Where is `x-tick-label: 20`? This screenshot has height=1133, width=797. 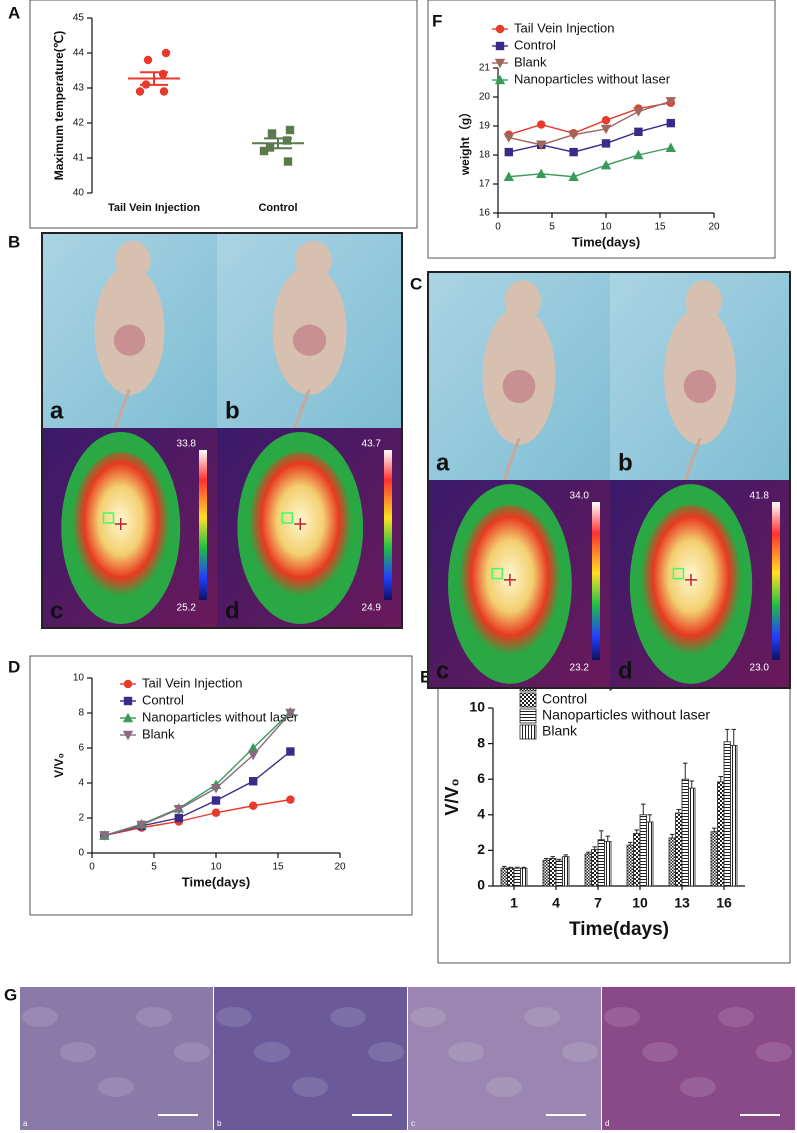 x-tick-label: 20 is located at coordinates (714, 227).